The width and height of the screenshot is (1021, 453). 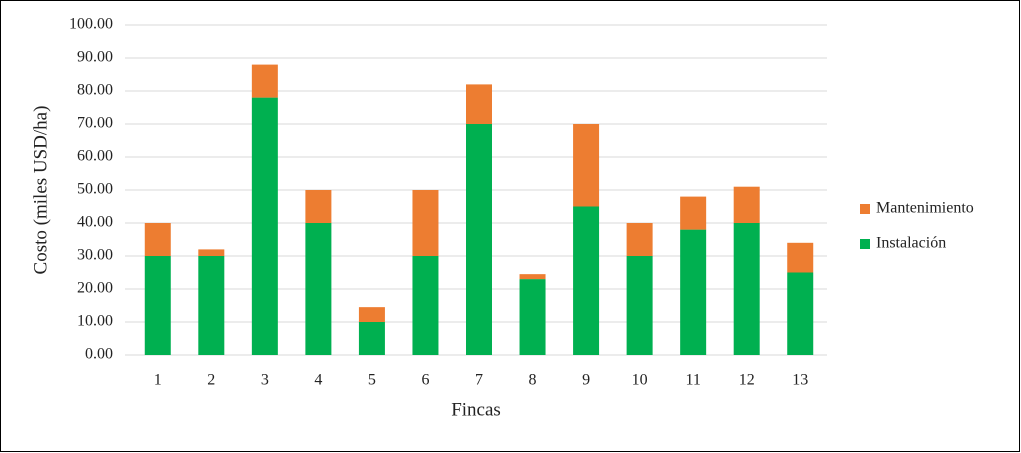 I want to click on legend-label: Instalación, so click(x=911, y=243).